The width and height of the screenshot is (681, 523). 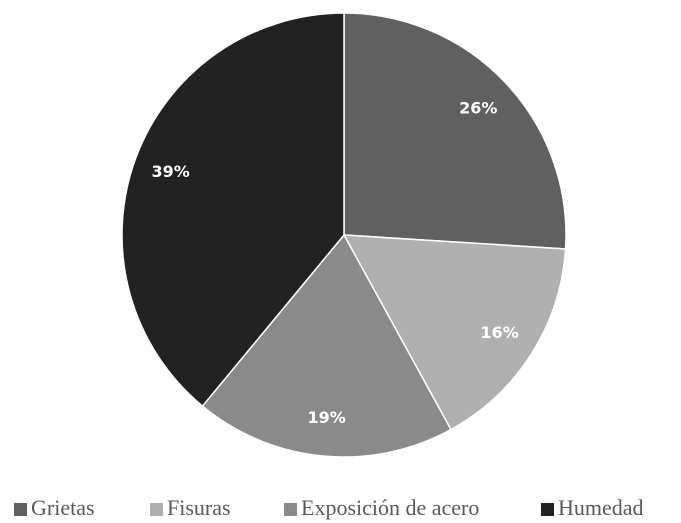 I want to click on legend-label: Grietas, so click(x=63, y=507).